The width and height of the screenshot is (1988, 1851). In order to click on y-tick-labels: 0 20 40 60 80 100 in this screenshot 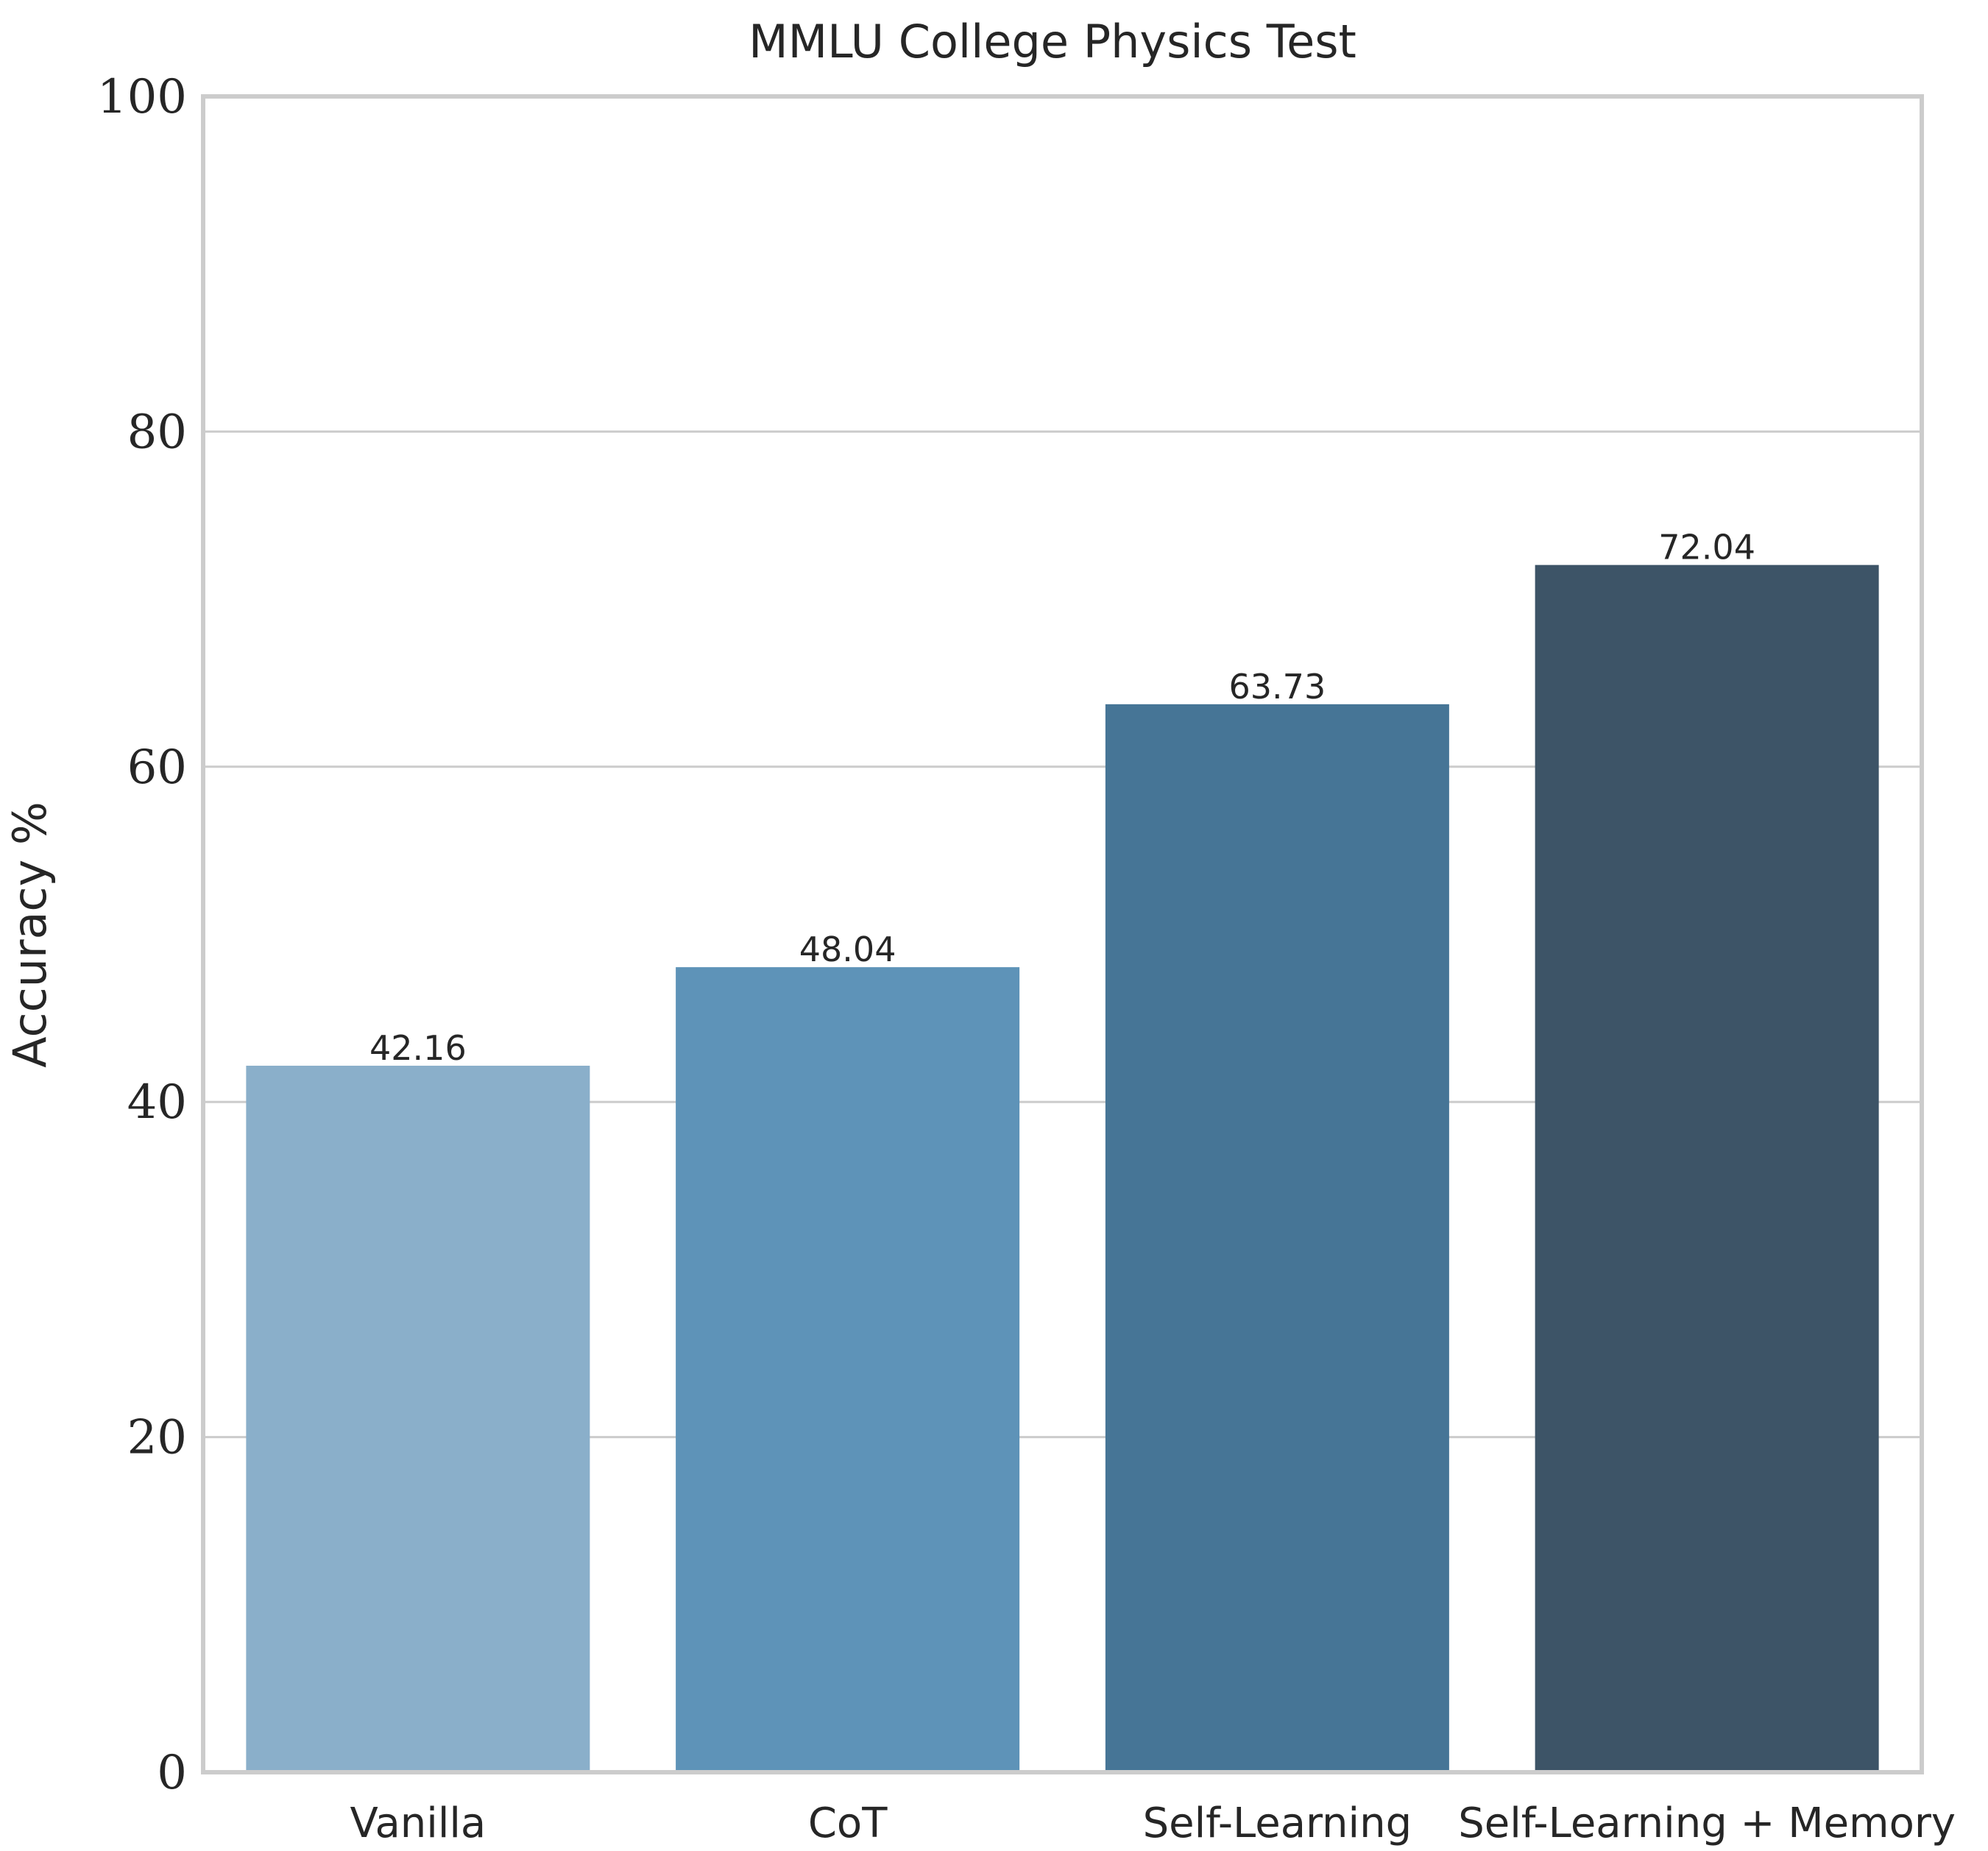, I will do `click(142, 935)`.